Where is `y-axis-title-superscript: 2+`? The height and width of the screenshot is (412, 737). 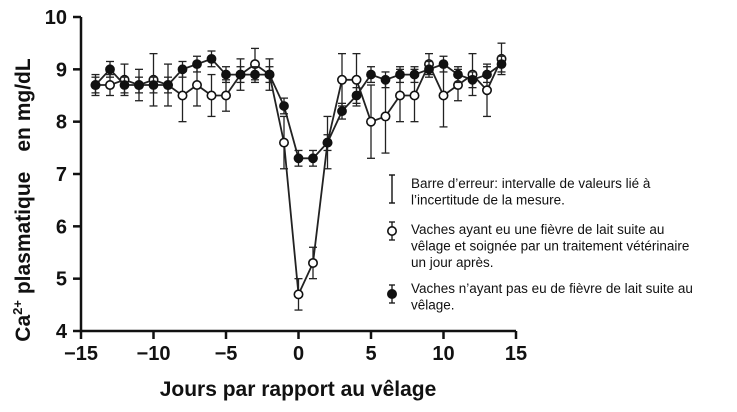
y-axis-title-superscript: 2+ is located at coordinates (17, 307).